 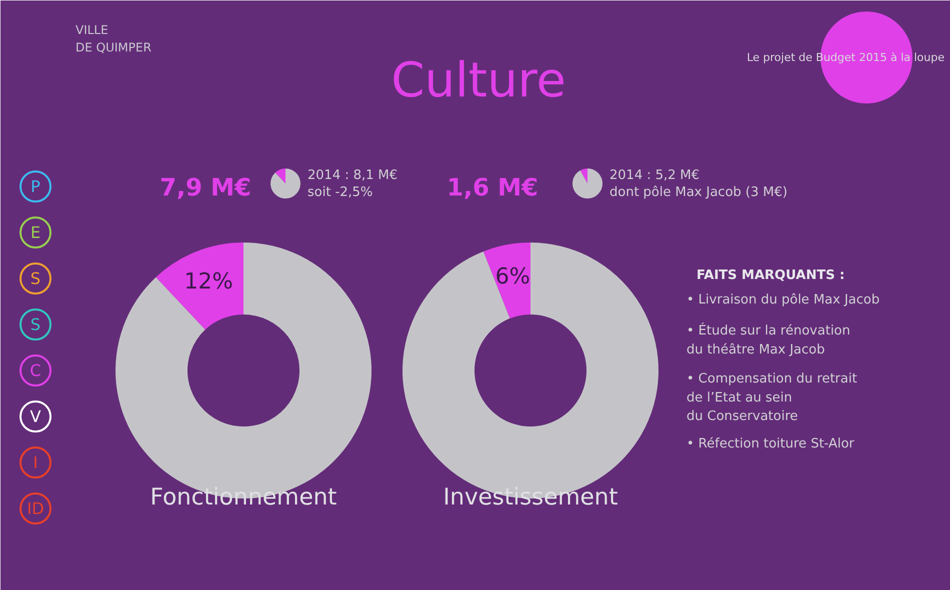 I want to click on text: V, so click(x=36, y=416).